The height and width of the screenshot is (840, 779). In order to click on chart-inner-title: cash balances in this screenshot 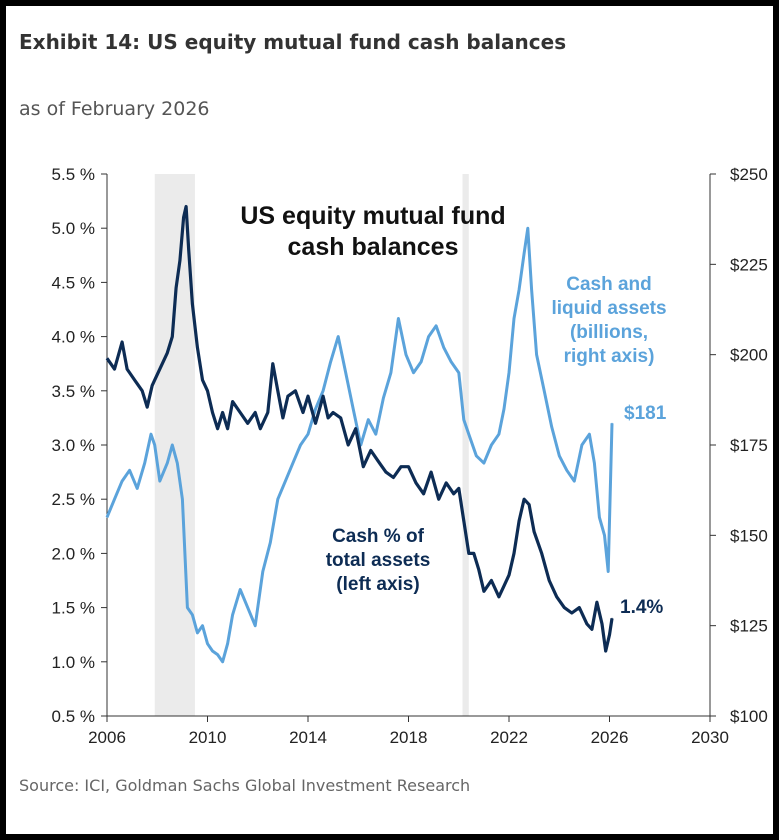, I will do `click(373, 247)`.